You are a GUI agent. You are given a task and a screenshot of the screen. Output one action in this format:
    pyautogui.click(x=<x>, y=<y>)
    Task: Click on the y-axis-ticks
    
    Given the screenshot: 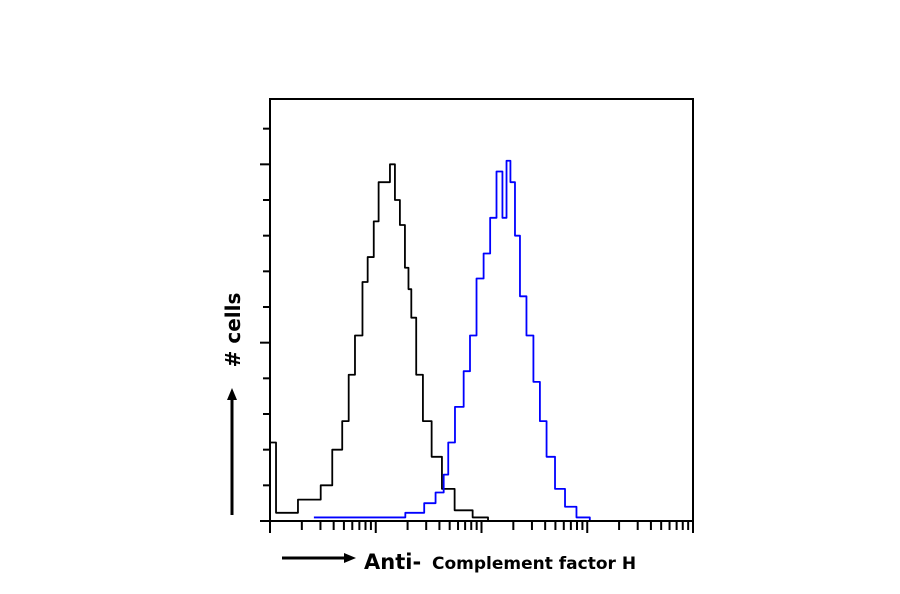 What is the action you would take?
    pyautogui.click(x=265, y=324)
    